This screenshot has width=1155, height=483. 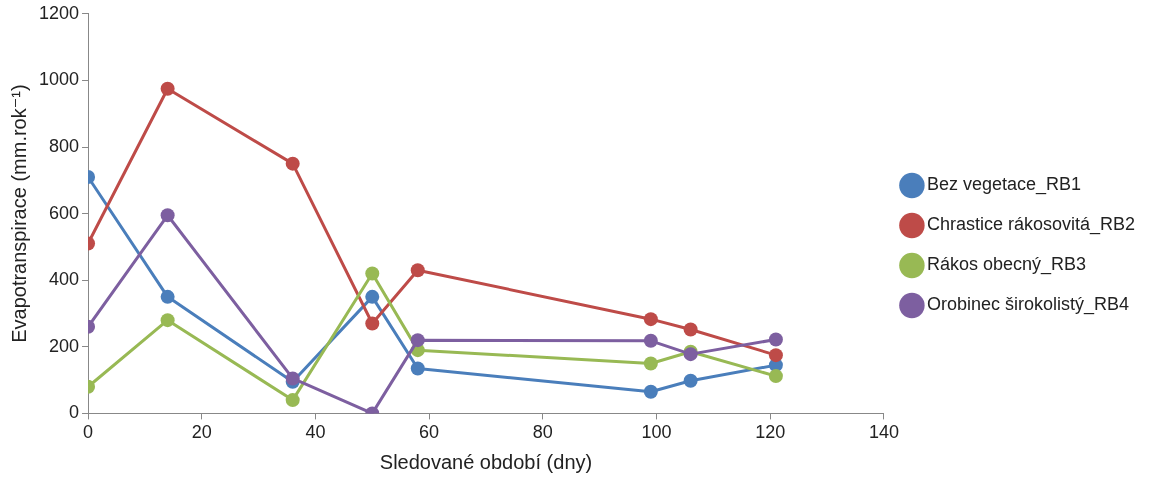 What do you see at coordinates (64, 145) in the screenshot?
I see `y-tick-label: 800` at bounding box center [64, 145].